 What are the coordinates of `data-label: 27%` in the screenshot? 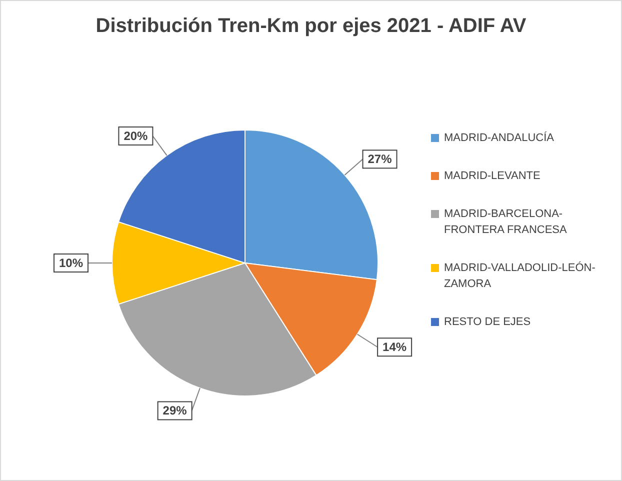 It's located at (380, 159).